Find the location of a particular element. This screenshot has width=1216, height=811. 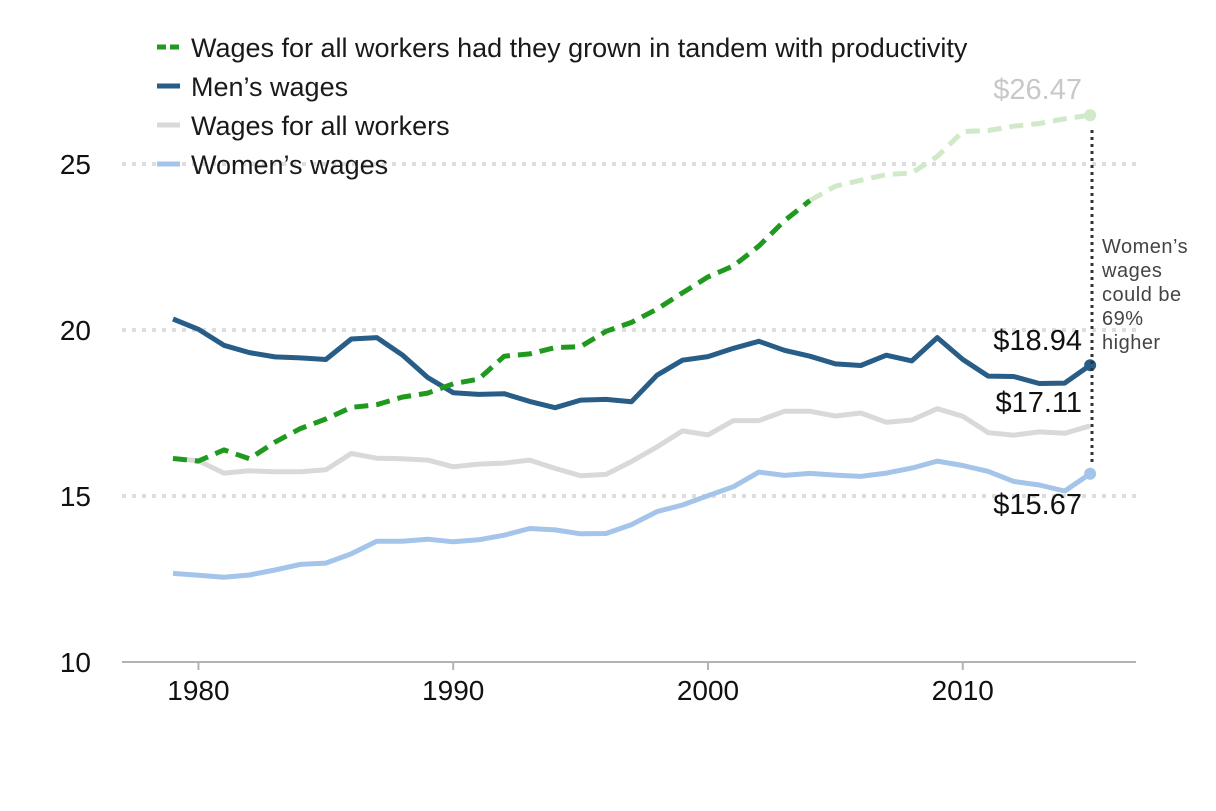

annotation-line-1: Women’s is located at coordinates (1145, 247).